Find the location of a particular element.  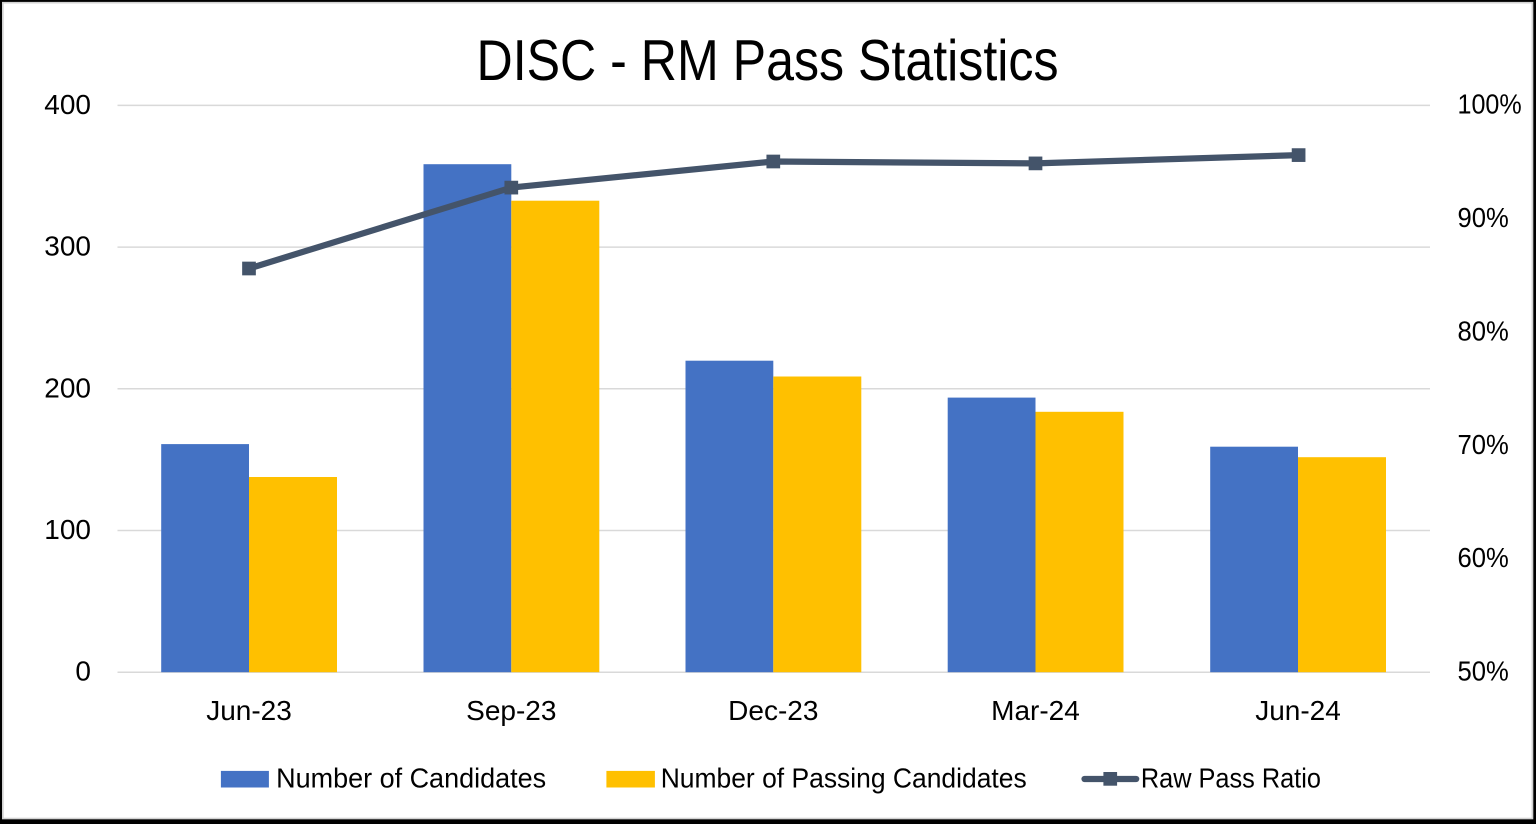

svg-text: 90% is located at coordinates (1483, 217).